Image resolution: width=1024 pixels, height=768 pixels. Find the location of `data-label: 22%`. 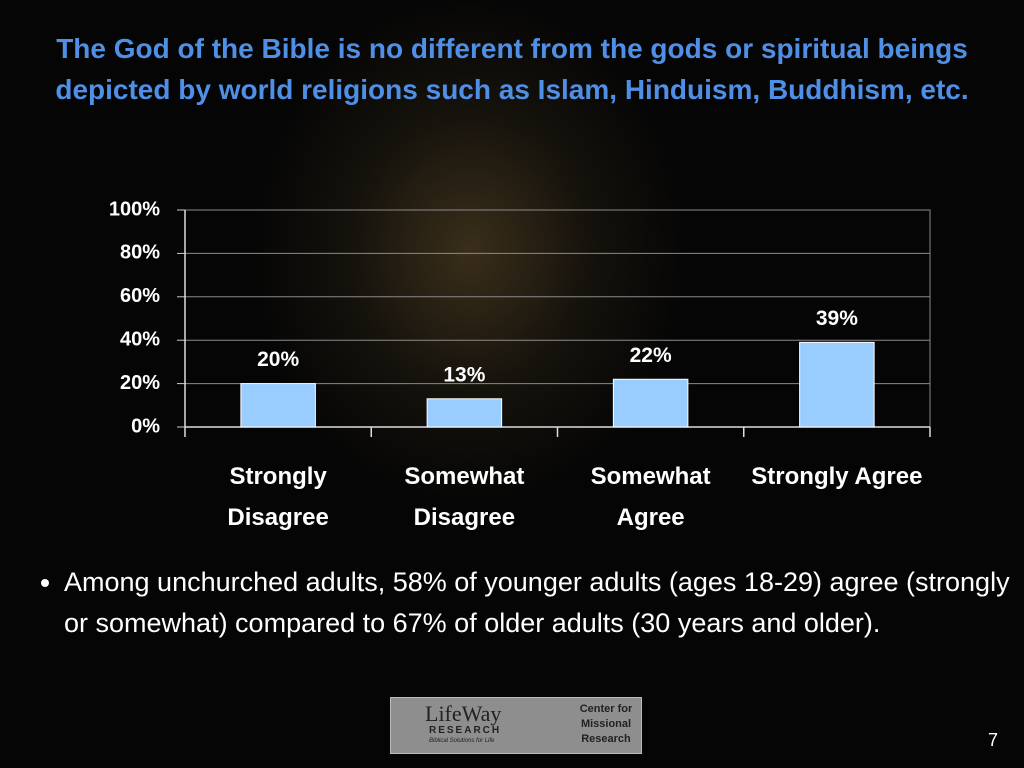

data-label: 22% is located at coordinates (651, 355).